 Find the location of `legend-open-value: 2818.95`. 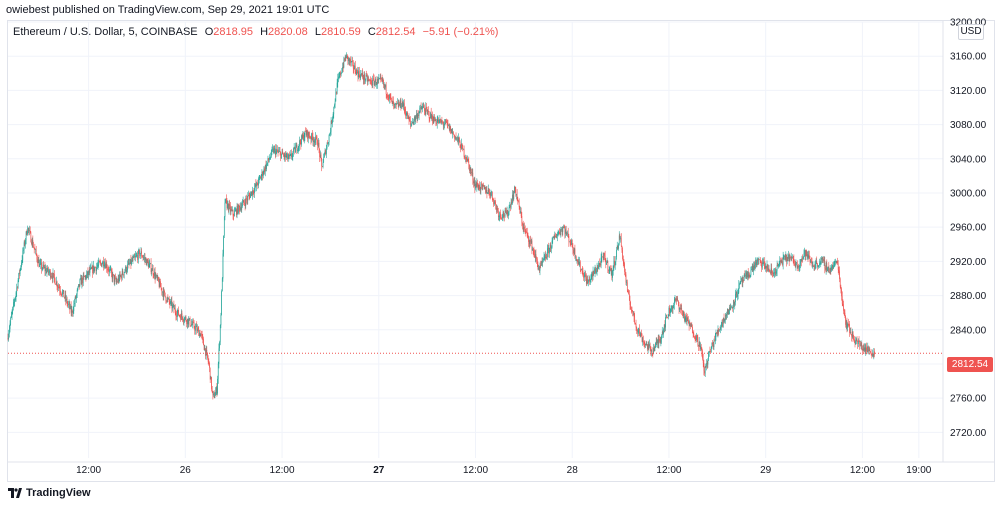

legend-open-value: 2818.95 is located at coordinates (233, 32).